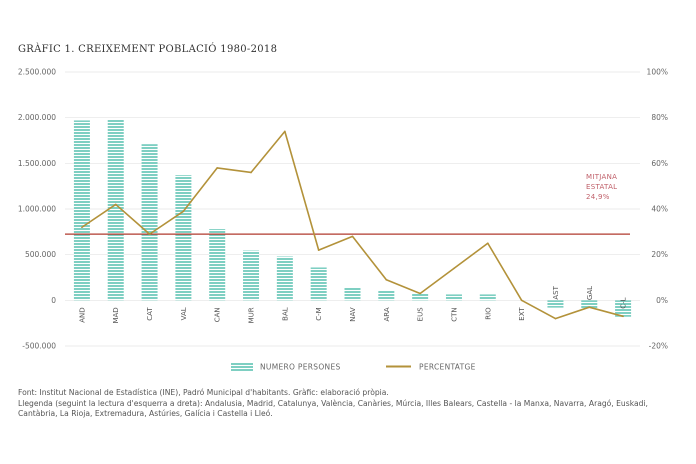 This screenshot has height=464, width=696. What do you see at coordinates (657, 72) in the screenshot?
I see `right-tick-label: 100%` at bounding box center [657, 72].